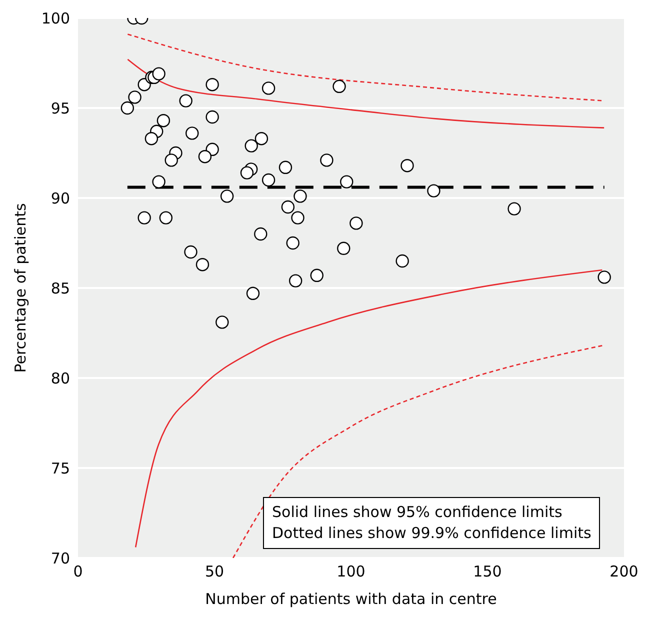 Image resolution: width=647 pixels, height=628 pixels. What do you see at coordinates (60, 378) in the screenshot?
I see `y-tick-label: 80` at bounding box center [60, 378].